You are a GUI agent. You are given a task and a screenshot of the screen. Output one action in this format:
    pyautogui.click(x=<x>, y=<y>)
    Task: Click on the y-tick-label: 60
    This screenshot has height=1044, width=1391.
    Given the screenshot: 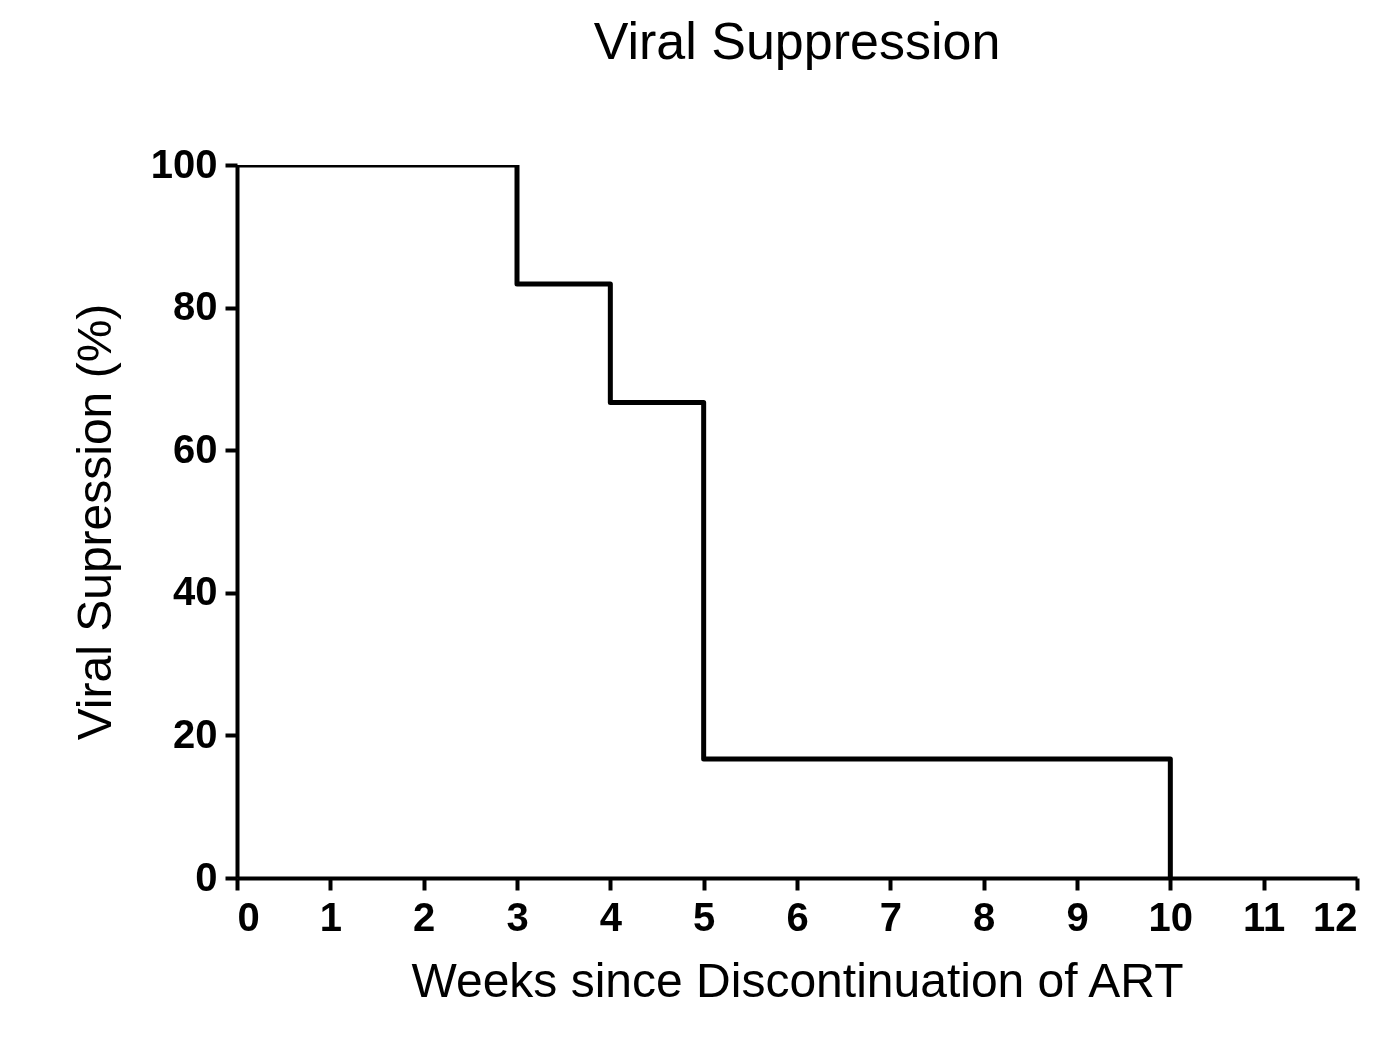 What is the action you would take?
    pyautogui.click(x=195, y=448)
    